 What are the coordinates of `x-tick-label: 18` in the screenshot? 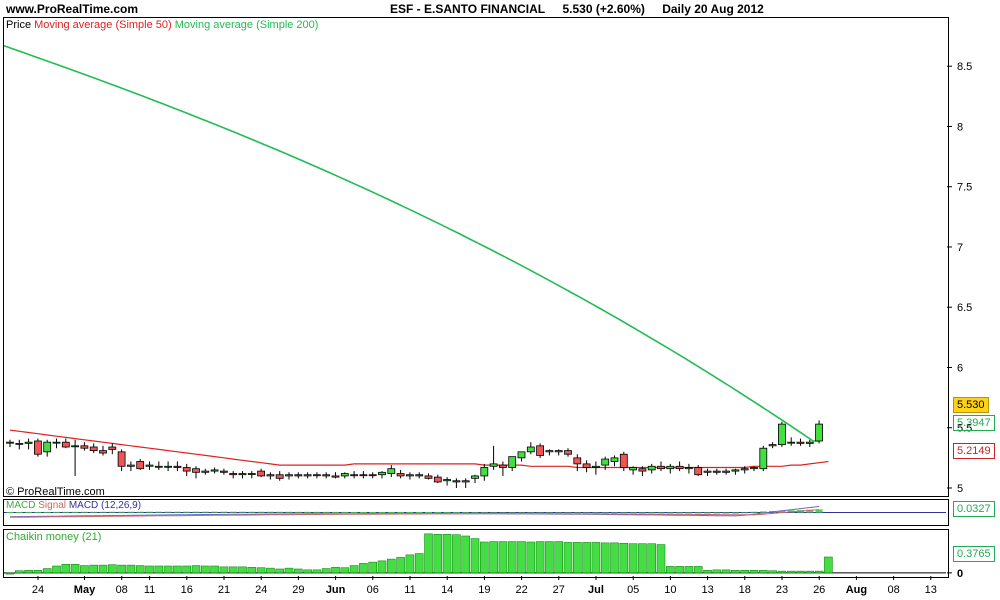 It's located at (745, 590).